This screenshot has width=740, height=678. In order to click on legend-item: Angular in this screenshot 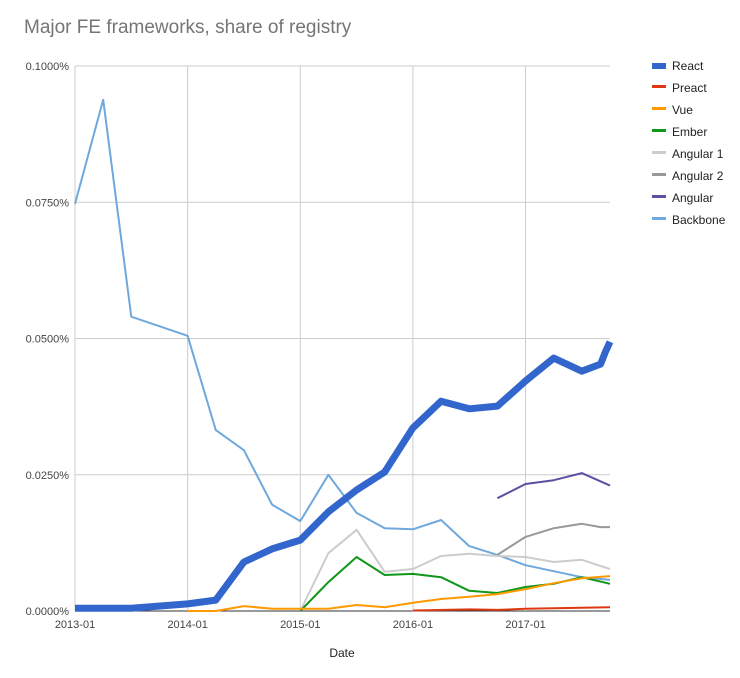, I will do `click(682, 198)`.